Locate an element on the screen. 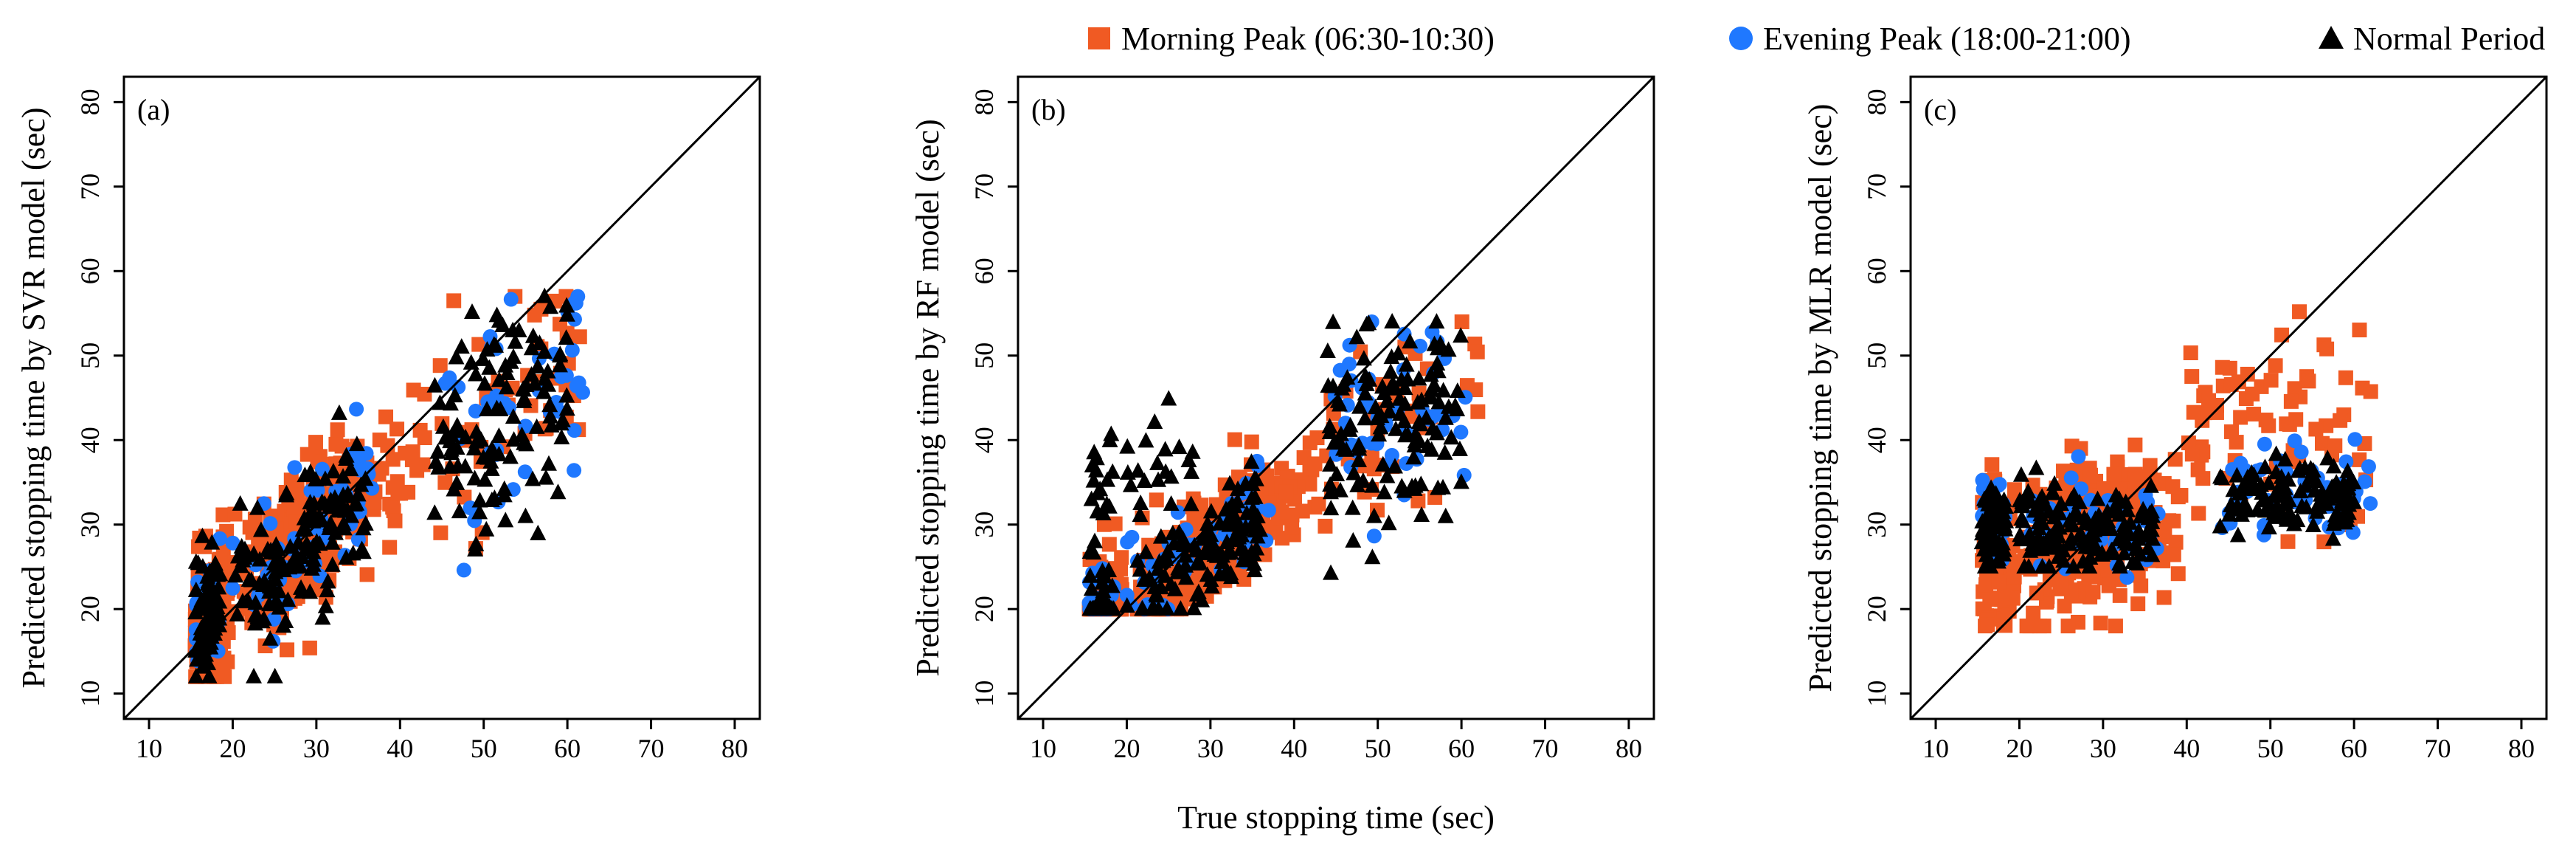 This screenshot has height=854, width=2576. legend-label-morning: Morning Peak (06:30-10:30) is located at coordinates (1308, 39).